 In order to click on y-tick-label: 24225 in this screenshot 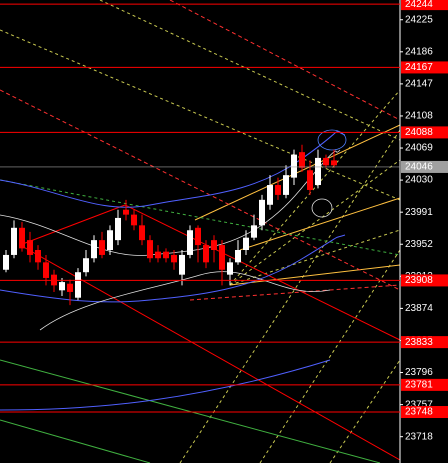, I will do `click(419, 19)`.